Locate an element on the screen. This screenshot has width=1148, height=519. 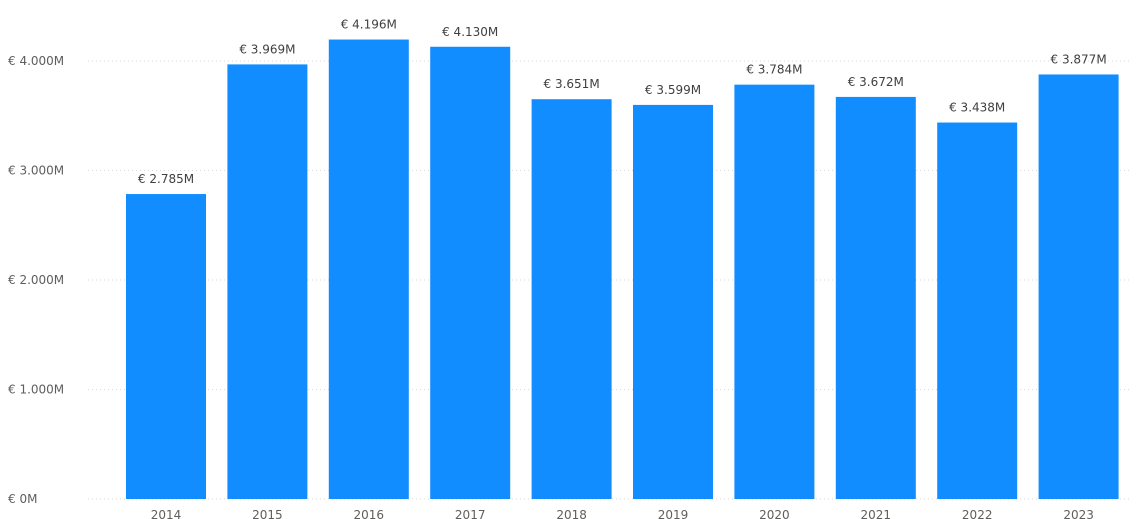
y-axis: € 0M € 1.000M € 2.000M € 3.000M € 4.000M is located at coordinates (36, 280).